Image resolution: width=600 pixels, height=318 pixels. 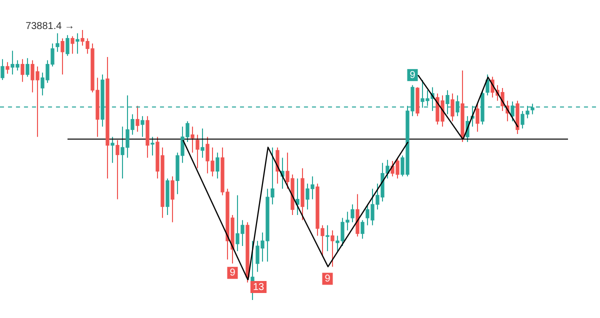 I want to click on annotation: 13, so click(x=258, y=287).